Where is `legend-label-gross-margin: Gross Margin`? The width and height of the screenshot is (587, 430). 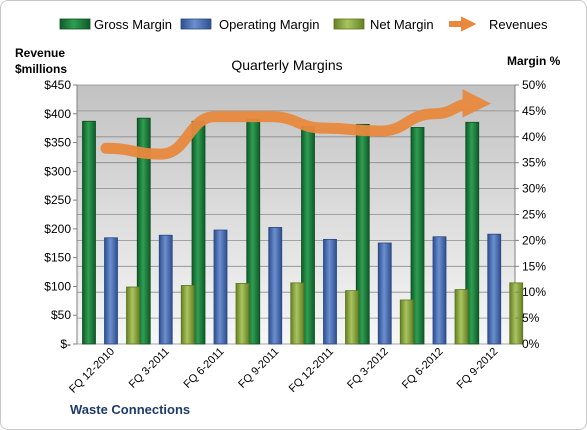
legend-label-gross-margin: Gross Margin is located at coordinates (133, 24).